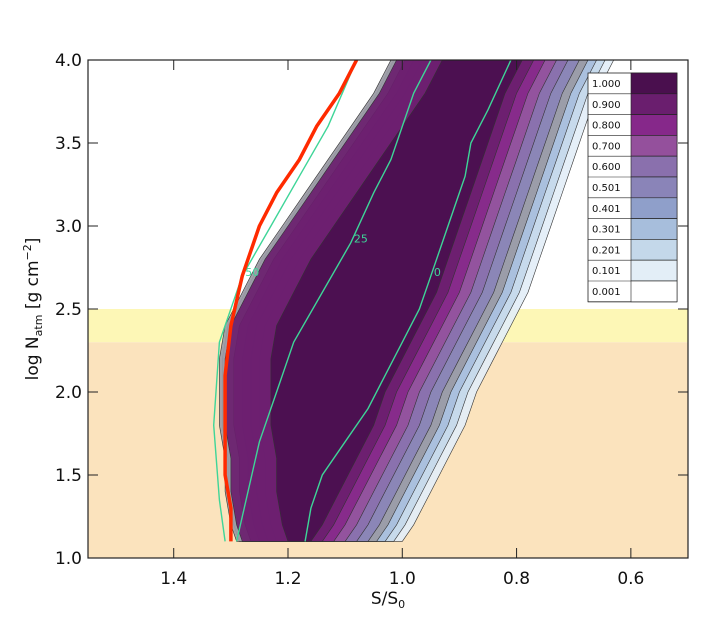 This screenshot has height=627, width=722. What do you see at coordinates (606, 230) in the screenshot?
I see `legend-label: 0.301` at bounding box center [606, 230].